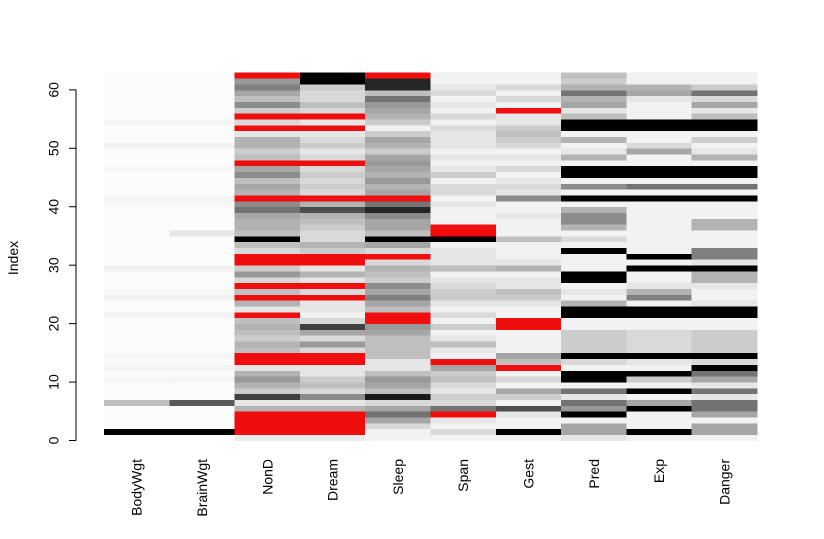 Image resolution: width=824 pixels, height=539 pixels. What do you see at coordinates (463, 475) in the screenshot?
I see `x-tick-label: Span` at bounding box center [463, 475].